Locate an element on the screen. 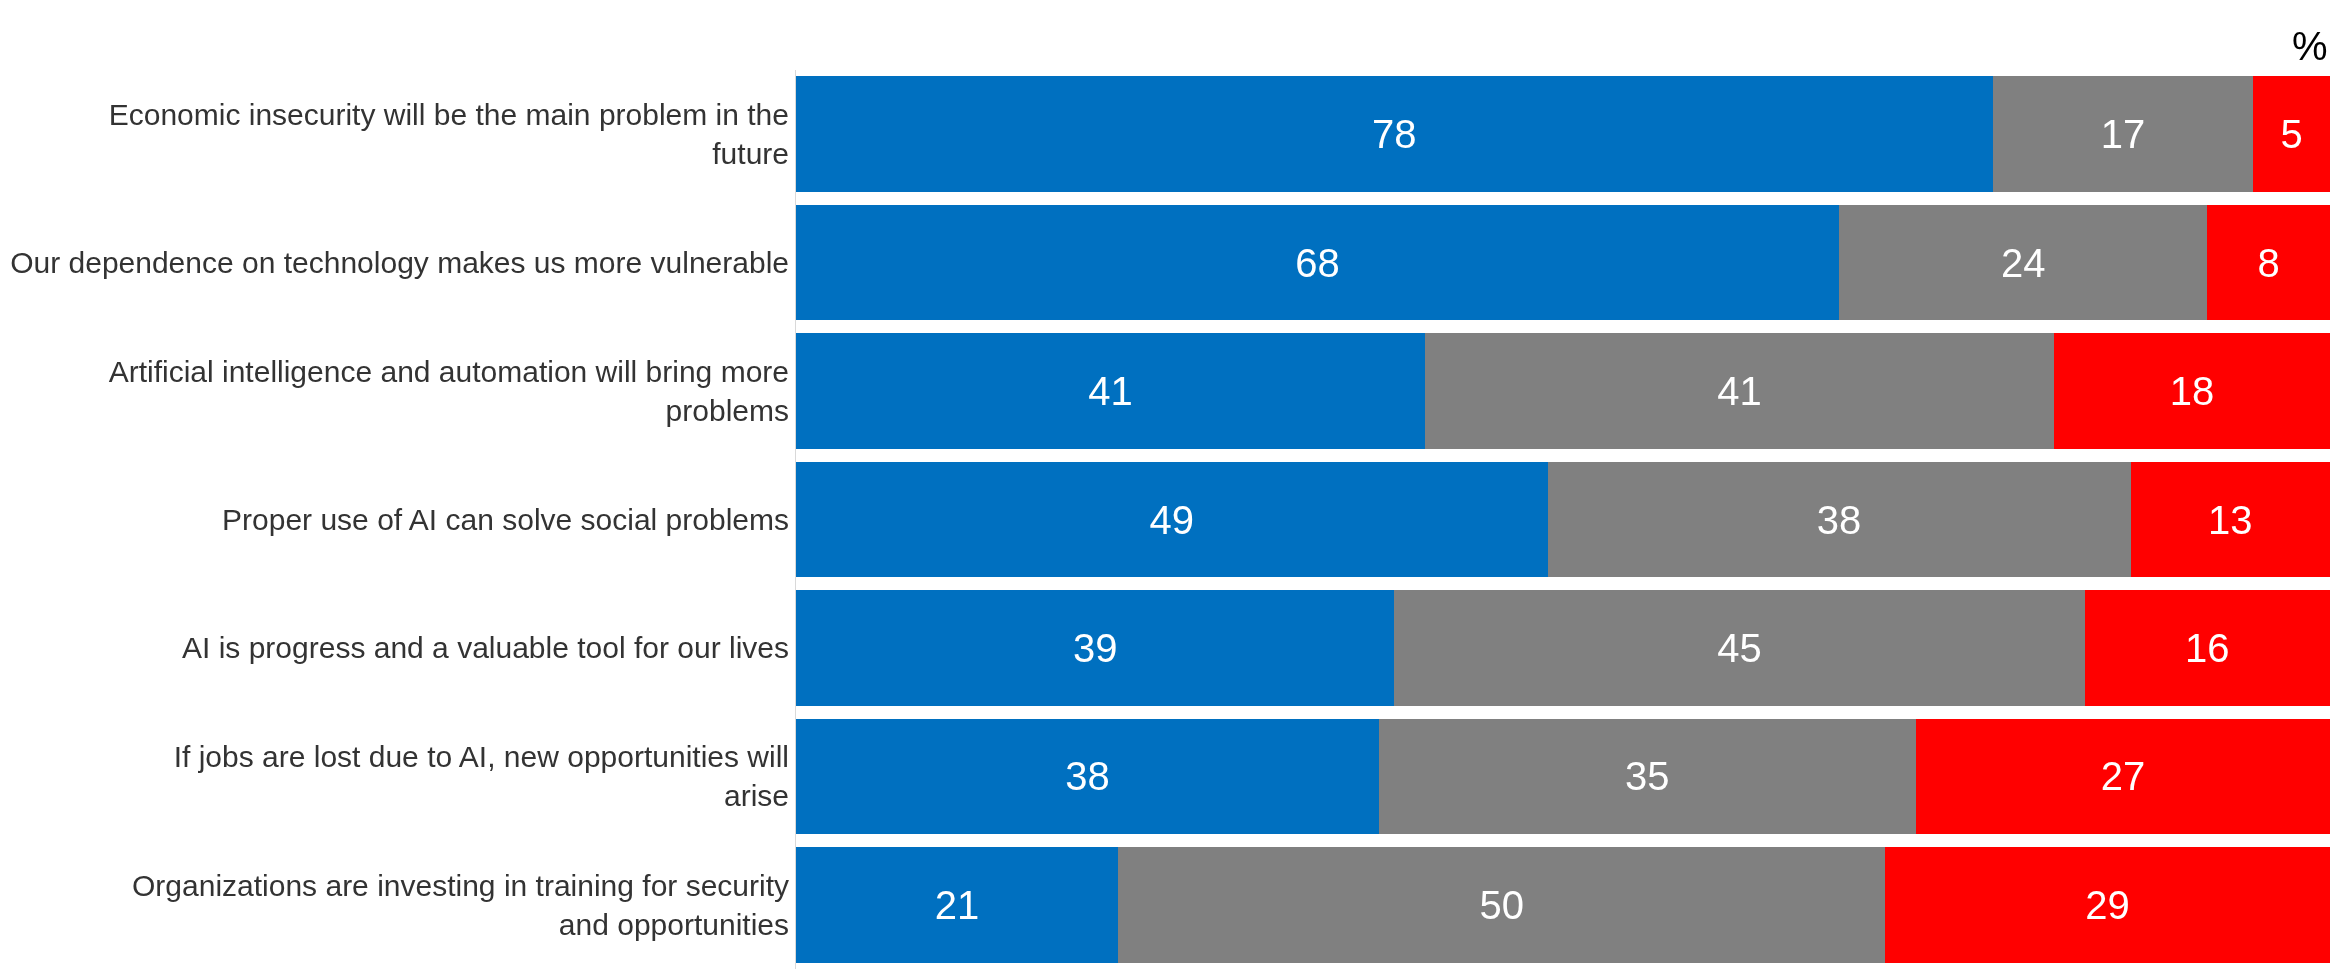 Image resolution: width=2340 pixels, height=979 pixels. data-label: 68 is located at coordinates (1317, 262).